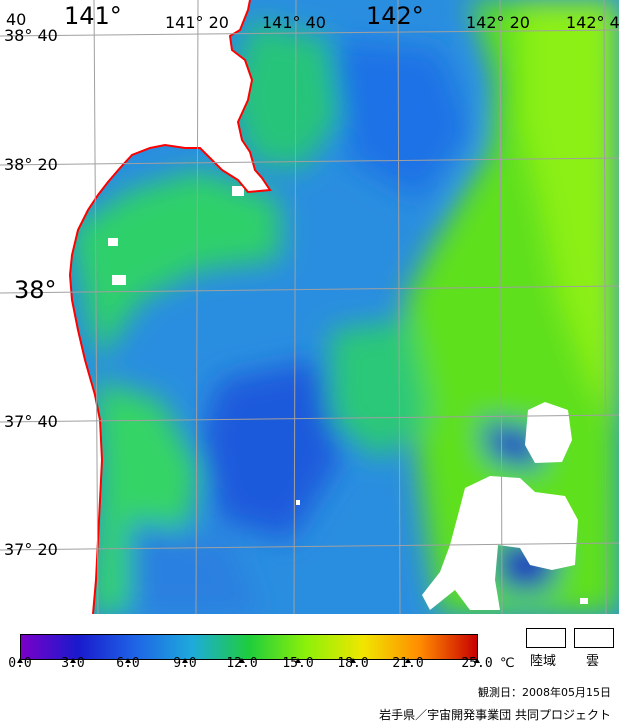 Image resolution: width=619 pixels, height=725 pixels. I want to click on tick-label-15: 15.0, so click(298, 663).